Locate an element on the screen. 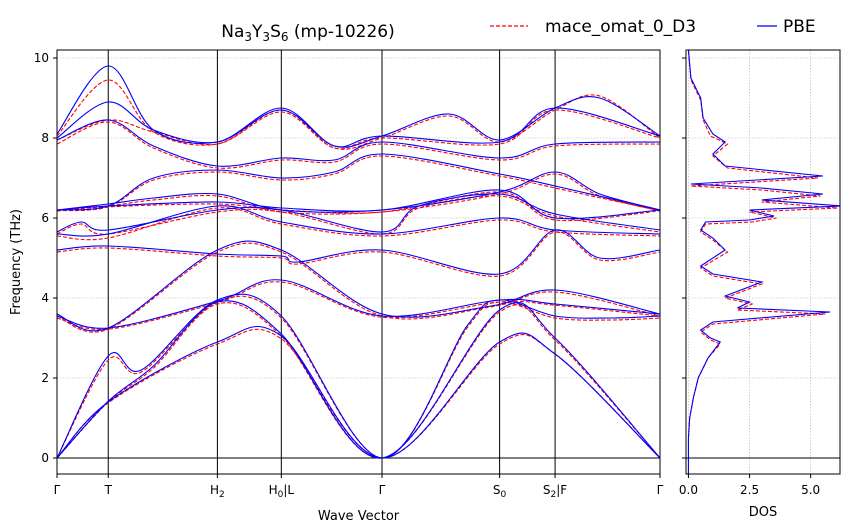  chart-title: Na3Y3S6 (mp-10226) is located at coordinates (307, 33).